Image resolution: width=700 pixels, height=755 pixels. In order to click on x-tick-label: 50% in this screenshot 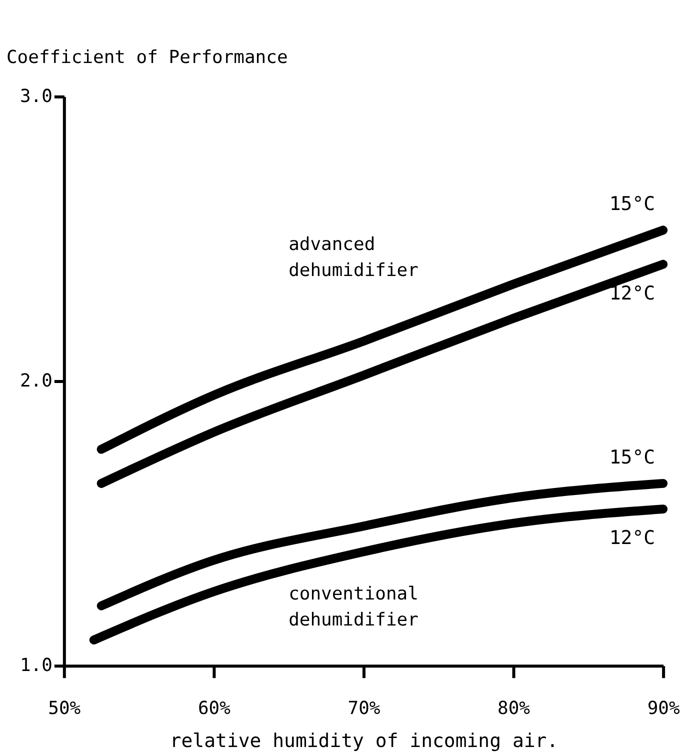, I will do `click(64, 709)`.